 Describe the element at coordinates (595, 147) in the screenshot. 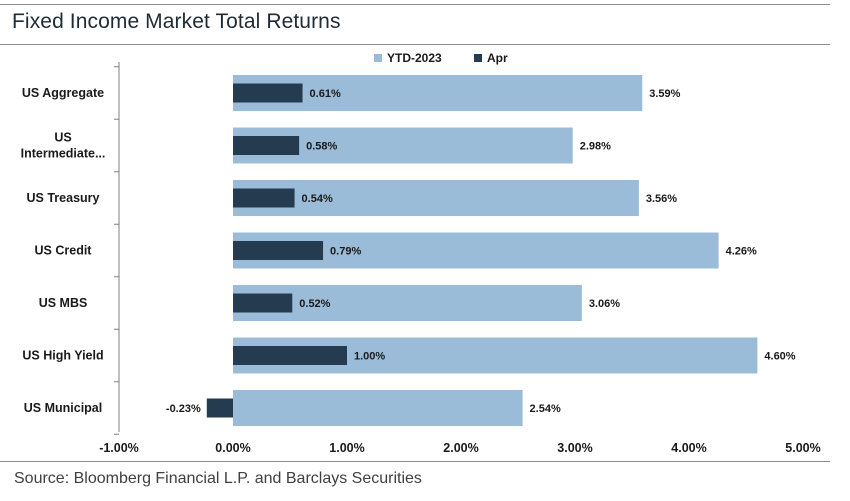

I see `data-label-ytd-2023: 2.98%` at that location.